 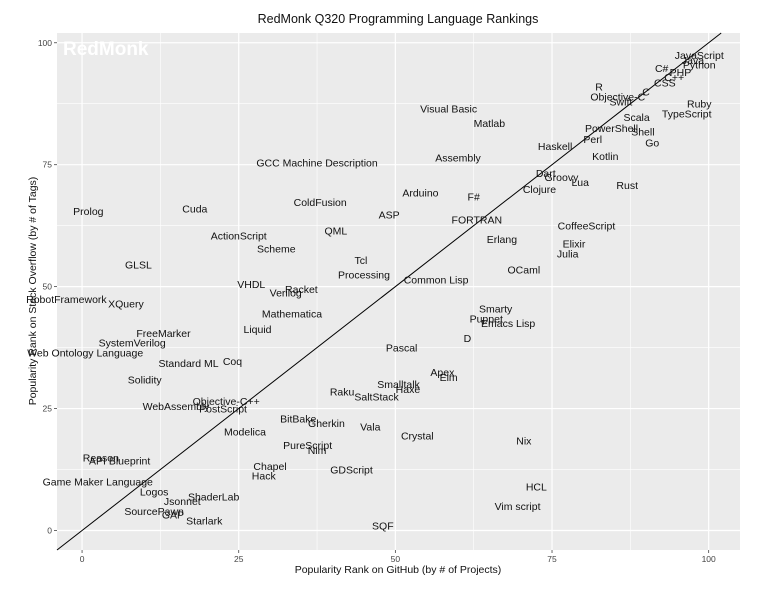 What do you see at coordinates (48, 409) in the screenshot?
I see `y-tick-label: 25` at bounding box center [48, 409].